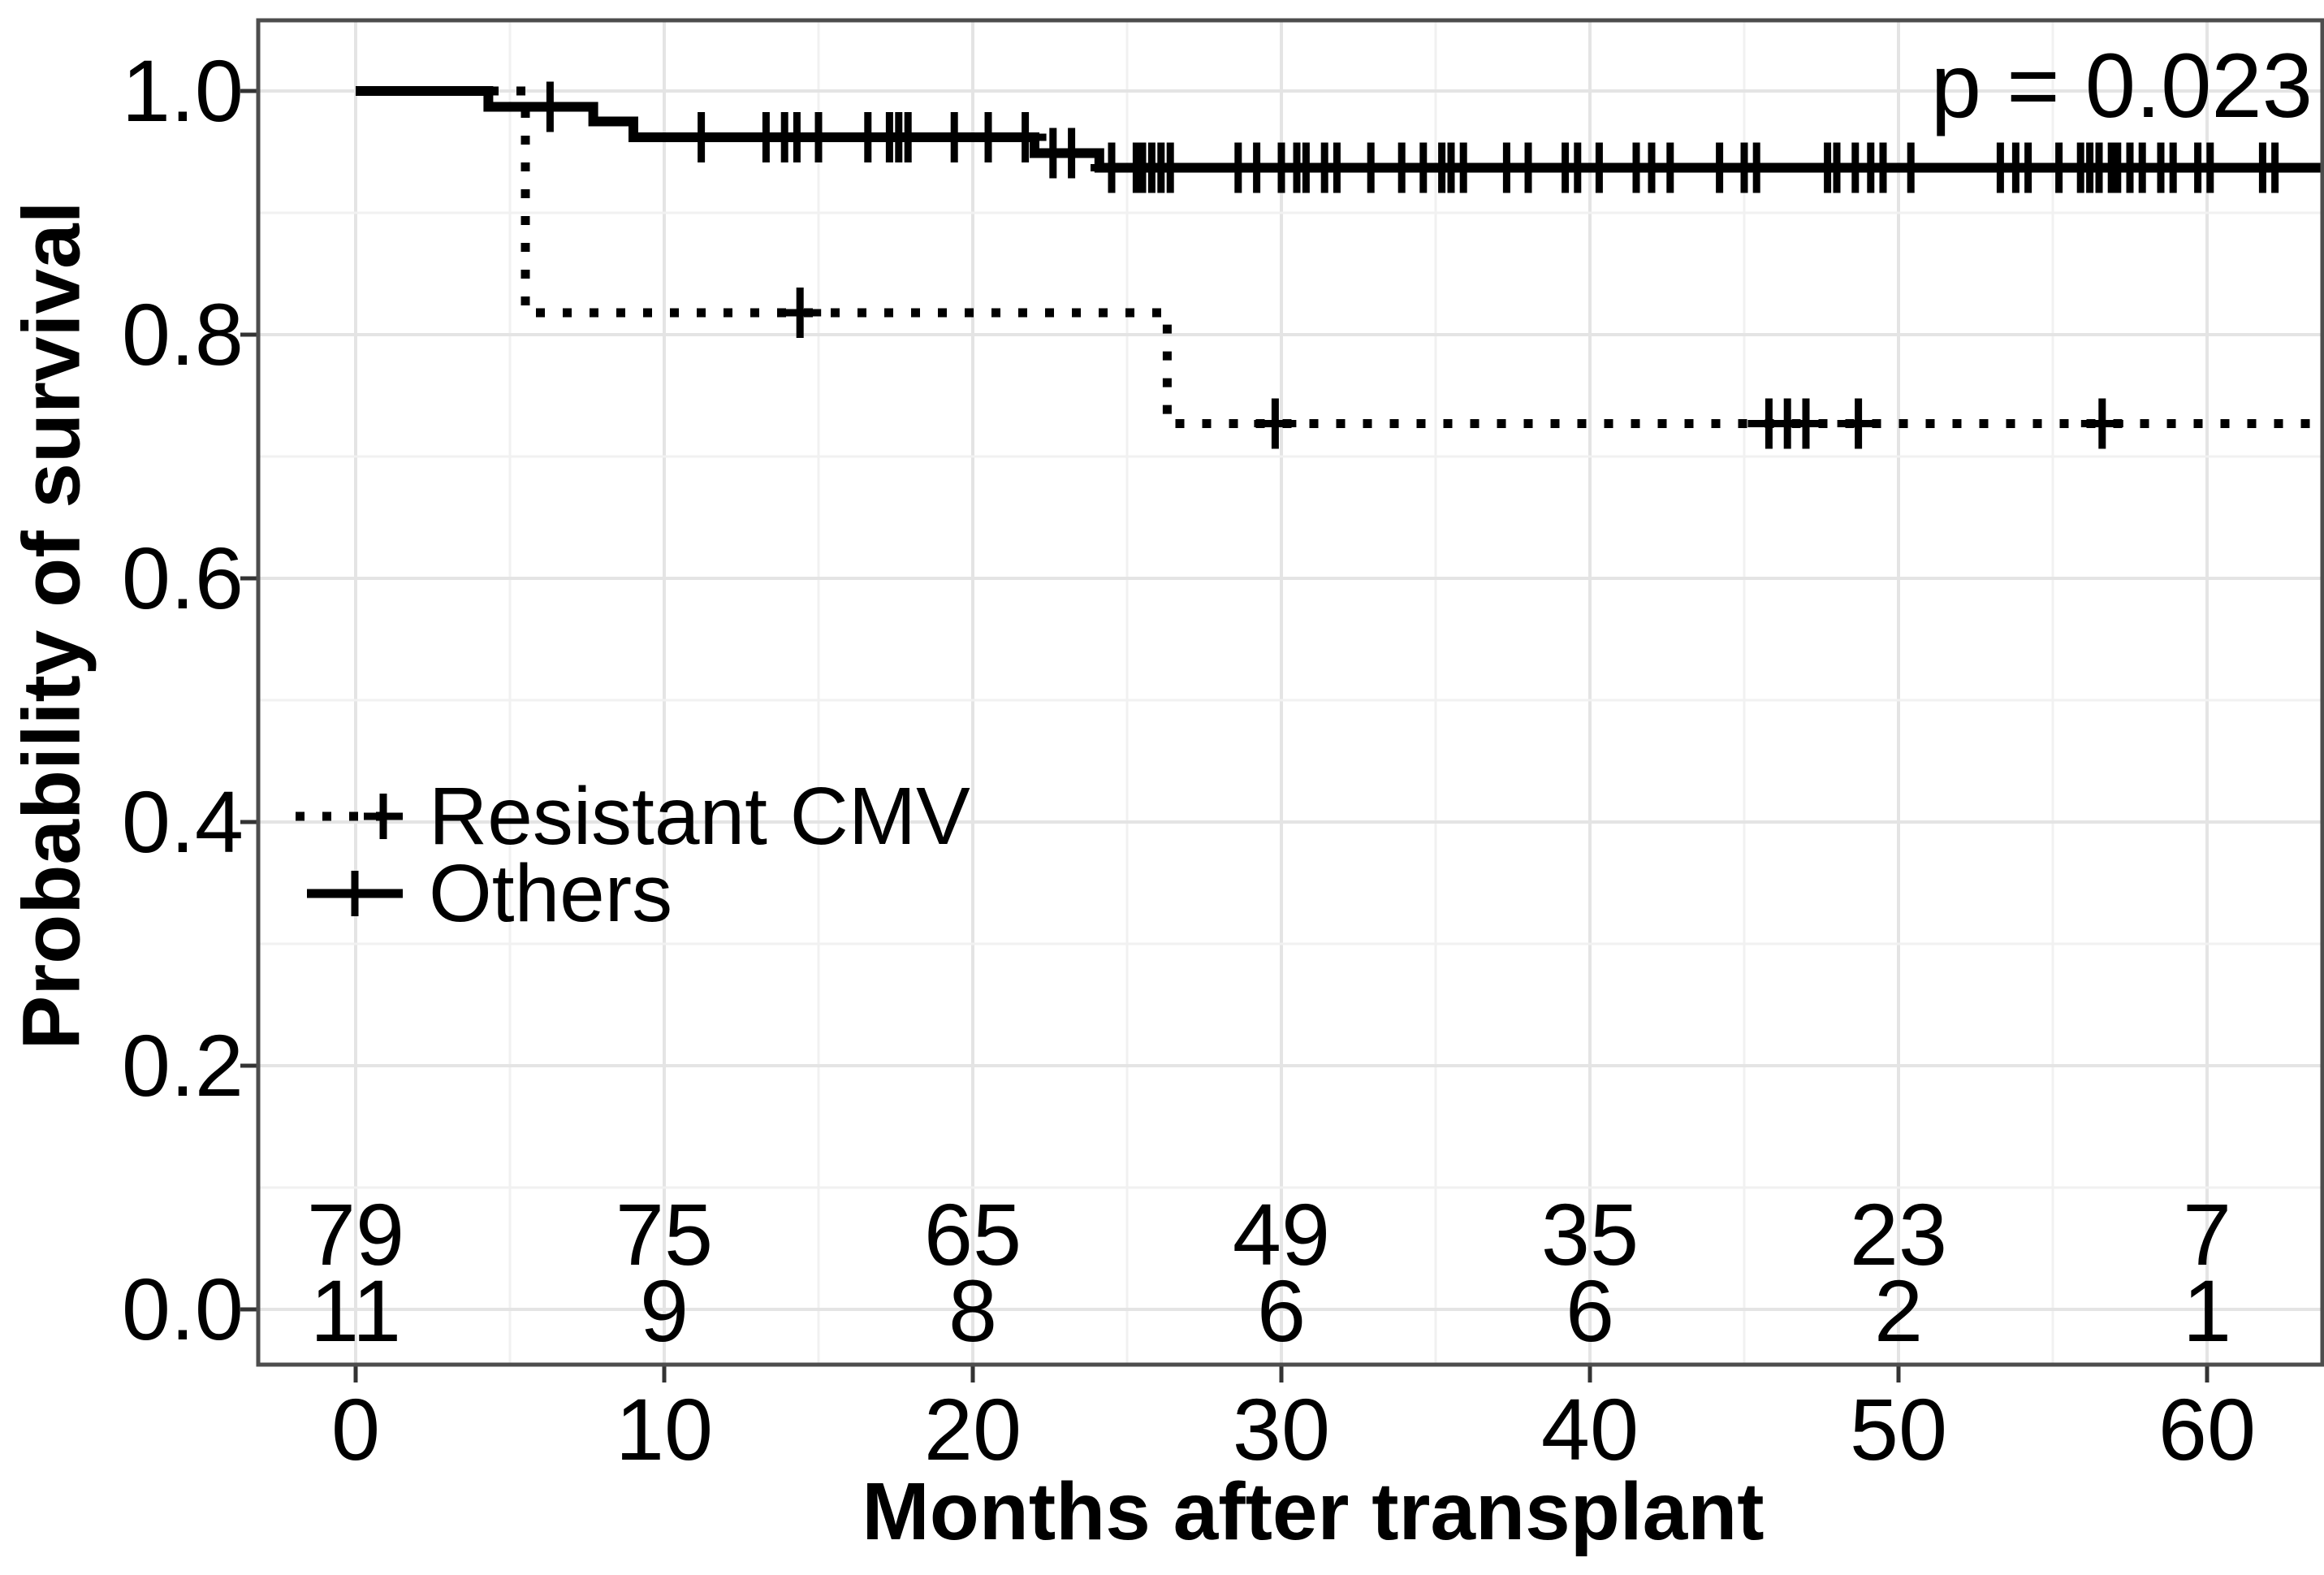  What do you see at coordinates (664, 1310) in the screenshot?
I see `risk-count-resistant-cmv: 9` at bounding box center [664, 1310].